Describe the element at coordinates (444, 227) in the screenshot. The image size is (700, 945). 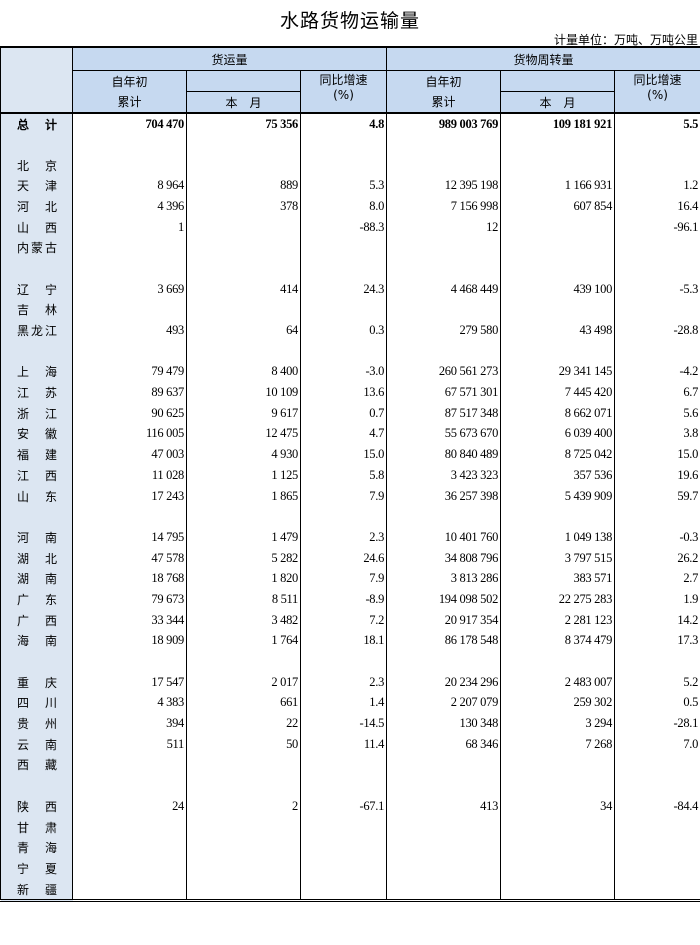
I see `value-cell: 12` at that location.